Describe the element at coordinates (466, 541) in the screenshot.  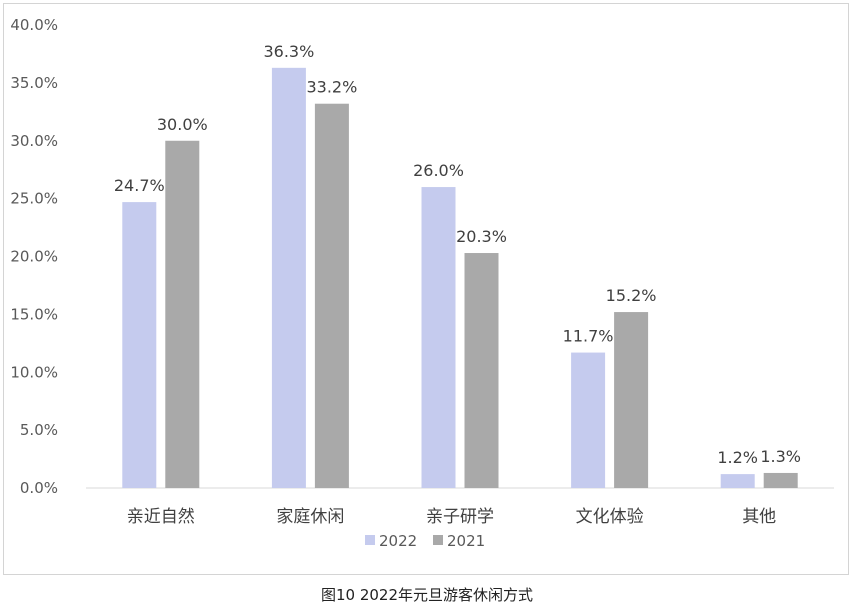
I see `legend-label: 2021` at that location.